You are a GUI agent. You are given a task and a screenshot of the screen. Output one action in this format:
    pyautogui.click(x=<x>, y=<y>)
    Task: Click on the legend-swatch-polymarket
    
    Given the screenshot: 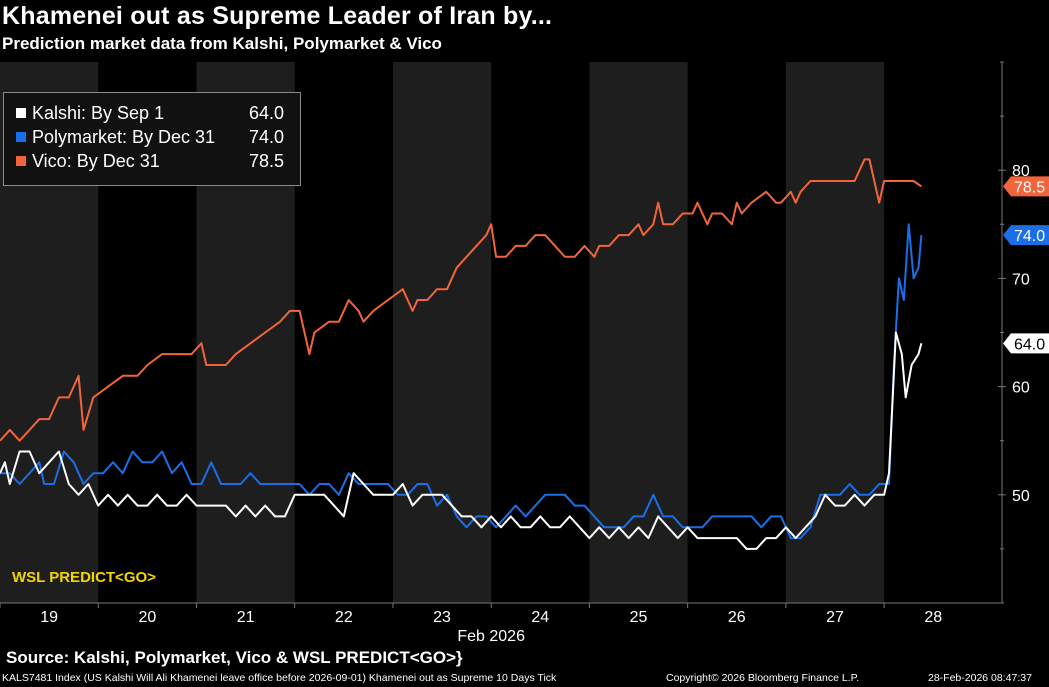 What is the action you would take?
    pyautogui.click(x=21, y=137)
    